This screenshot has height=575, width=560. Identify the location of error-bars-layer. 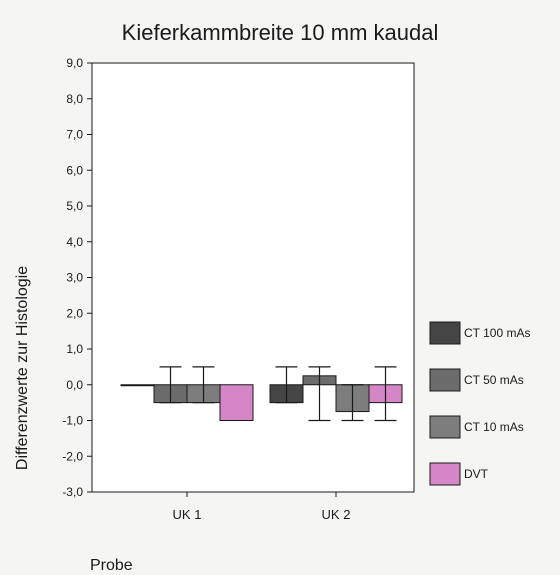
(278, 394).